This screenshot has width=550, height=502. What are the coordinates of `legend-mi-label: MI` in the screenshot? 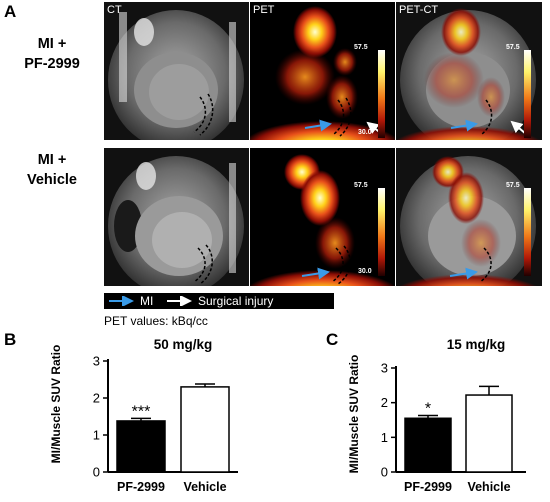 It's located at (147, 301).